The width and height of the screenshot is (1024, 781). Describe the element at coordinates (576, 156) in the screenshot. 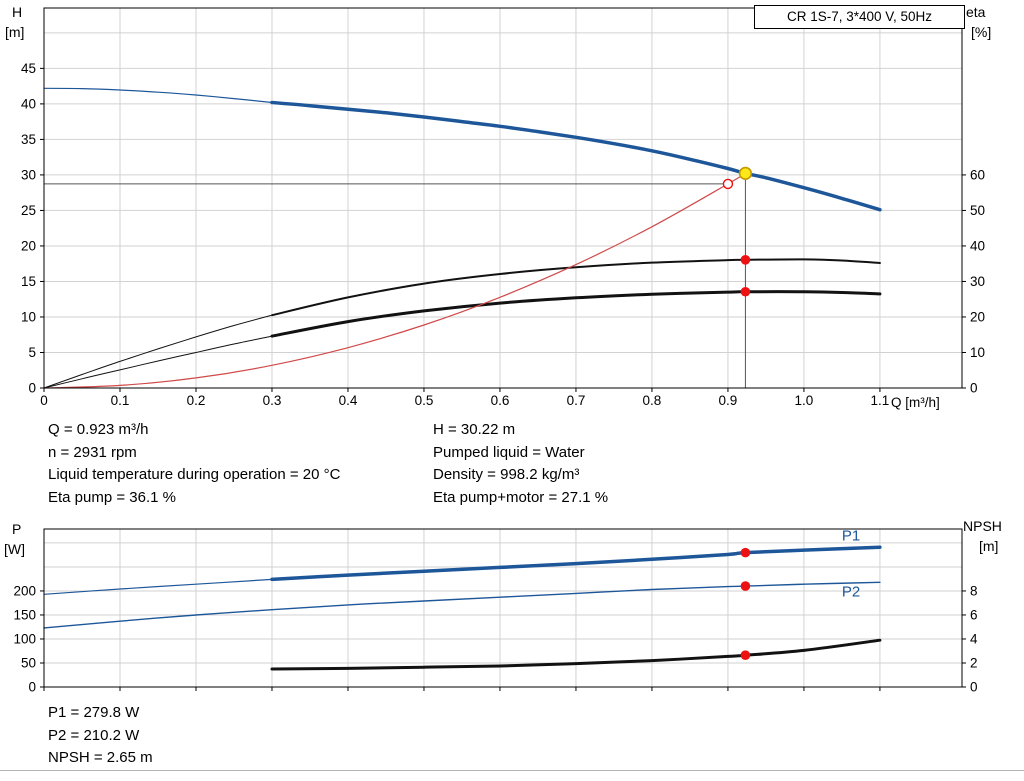

I see `series-head-curve` at that location.